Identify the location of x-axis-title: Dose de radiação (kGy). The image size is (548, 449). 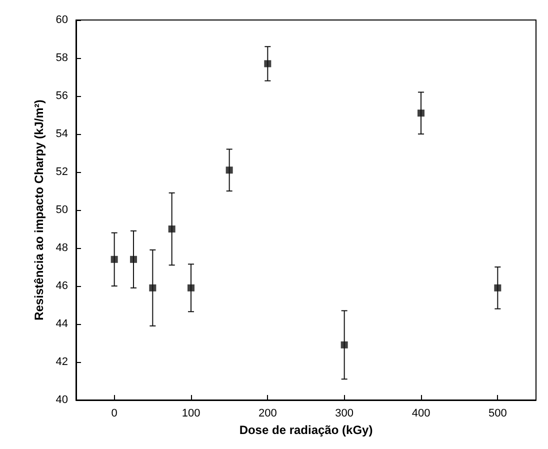
(306, 430).